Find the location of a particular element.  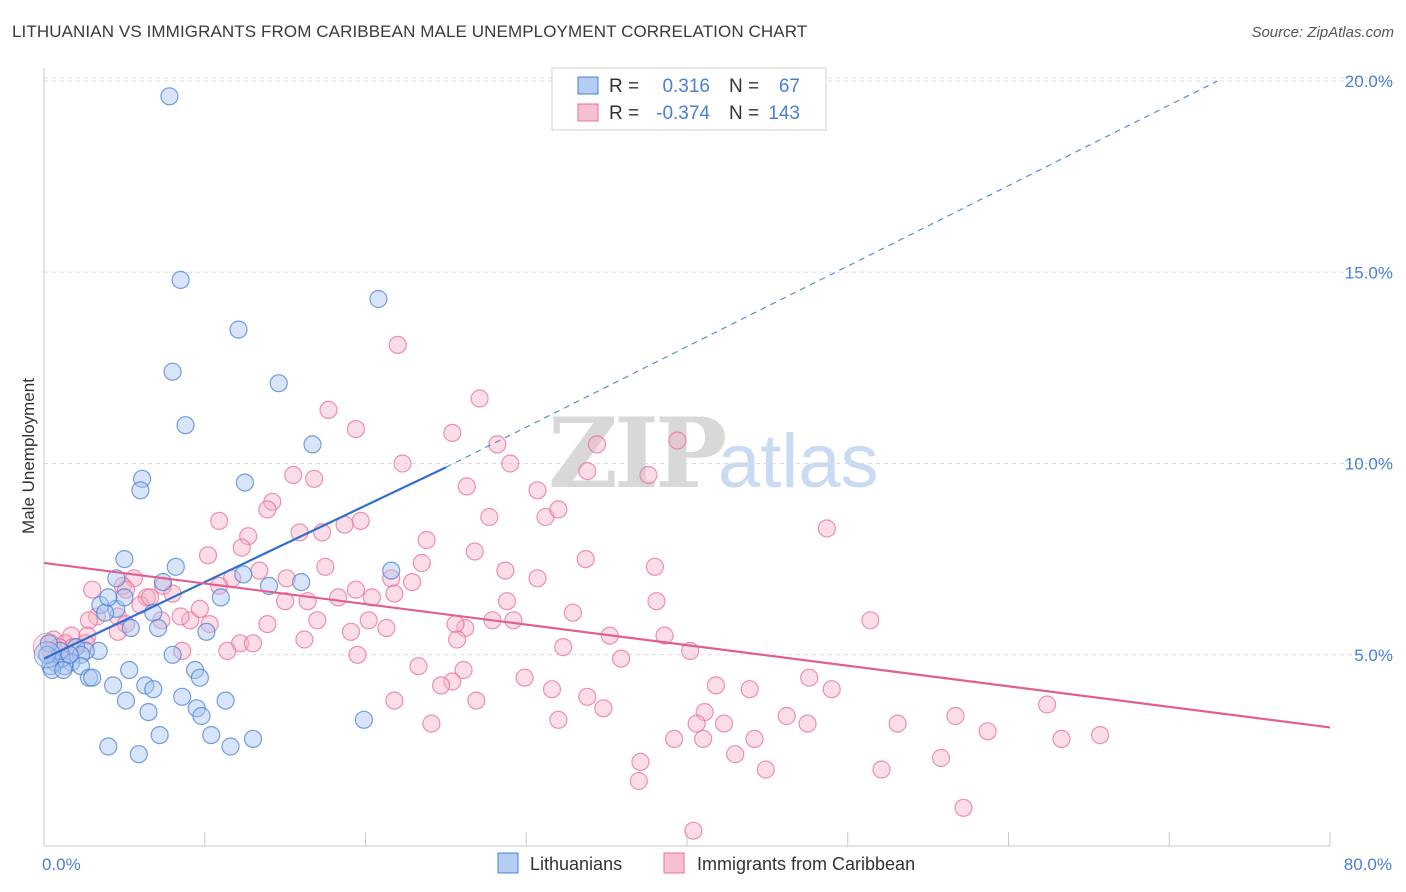

legend-r-value-pink: -0.374 is located at coordinates (683, 113).